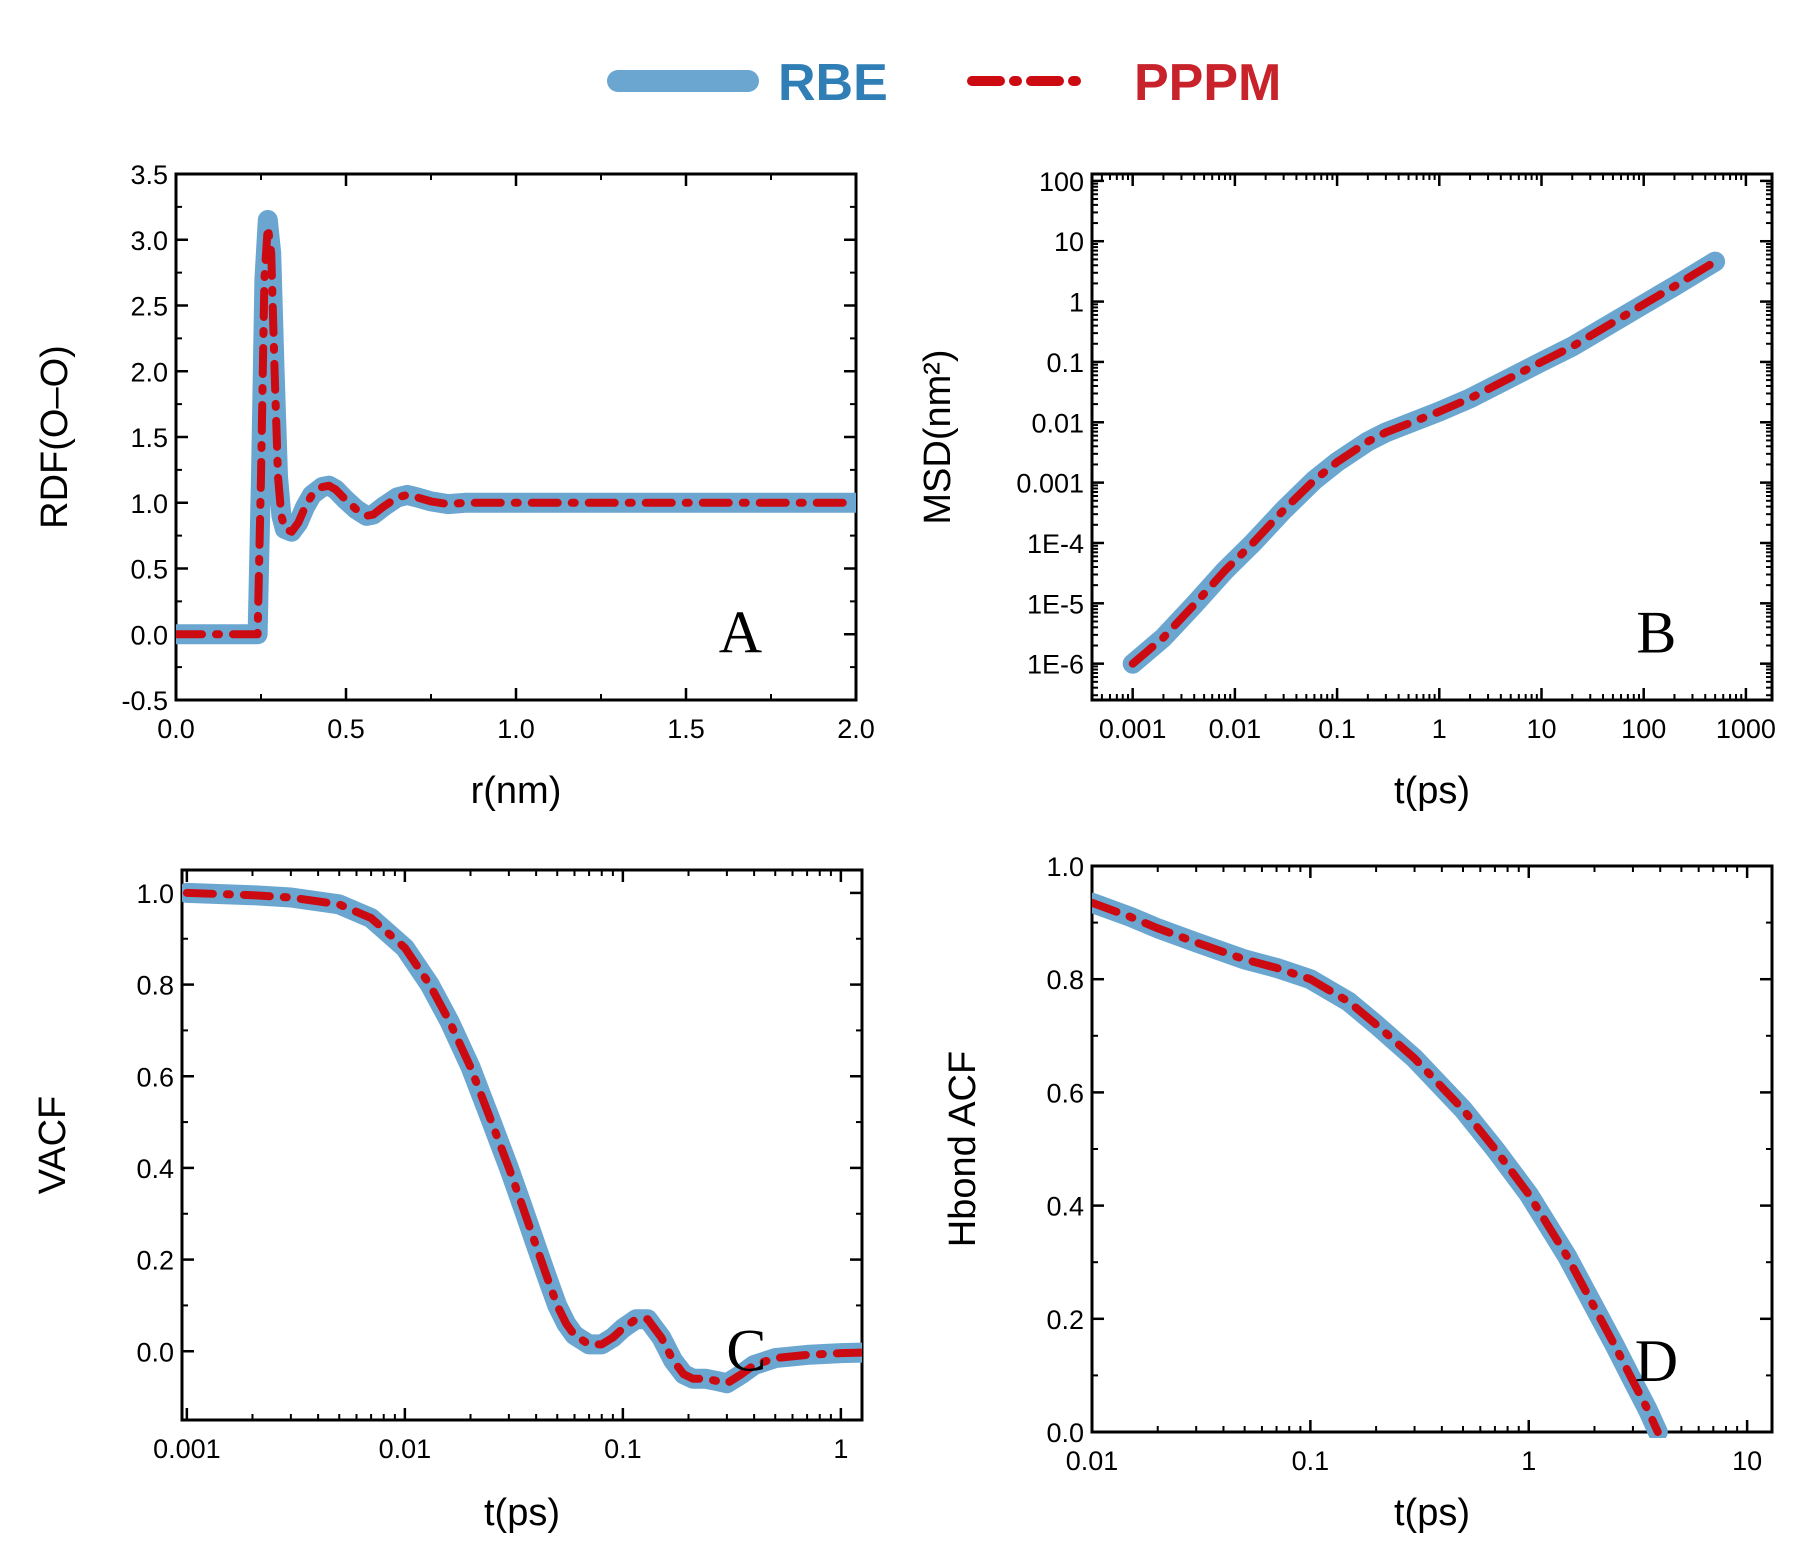 The height and width of the screenshot is (1552, 1804). What do you see at coordinates (1055, 665) in the screenshot?
I see `y-tick-label: 1E-6` at bounding box center [1055, 665].